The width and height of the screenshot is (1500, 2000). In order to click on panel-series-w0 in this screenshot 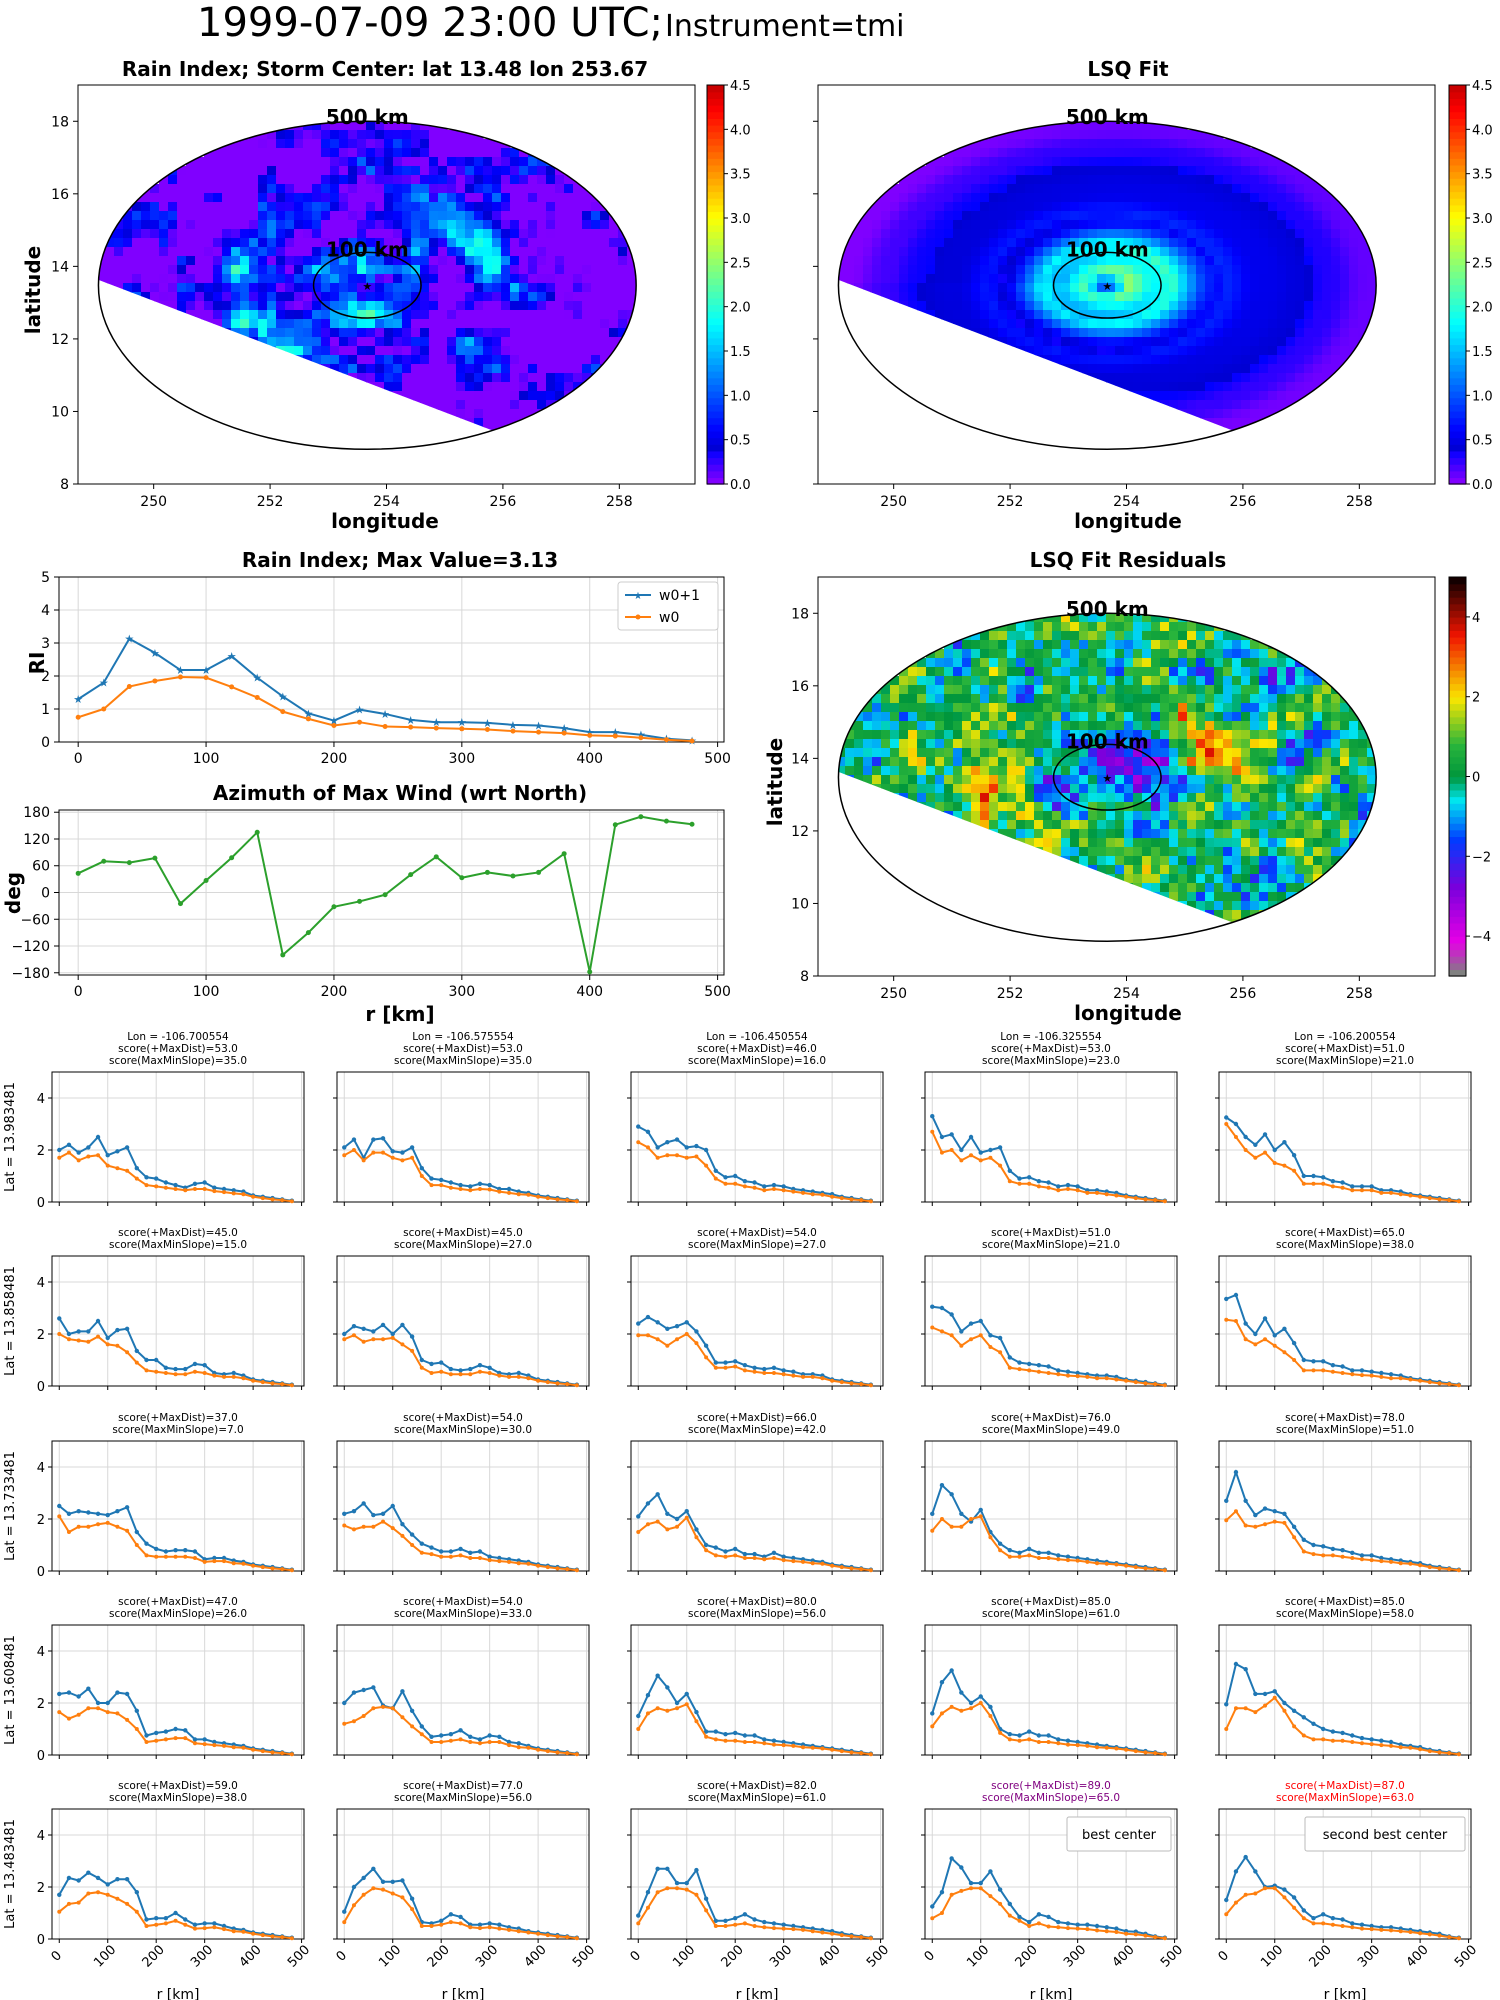, I will do `click(754, 1359)`.